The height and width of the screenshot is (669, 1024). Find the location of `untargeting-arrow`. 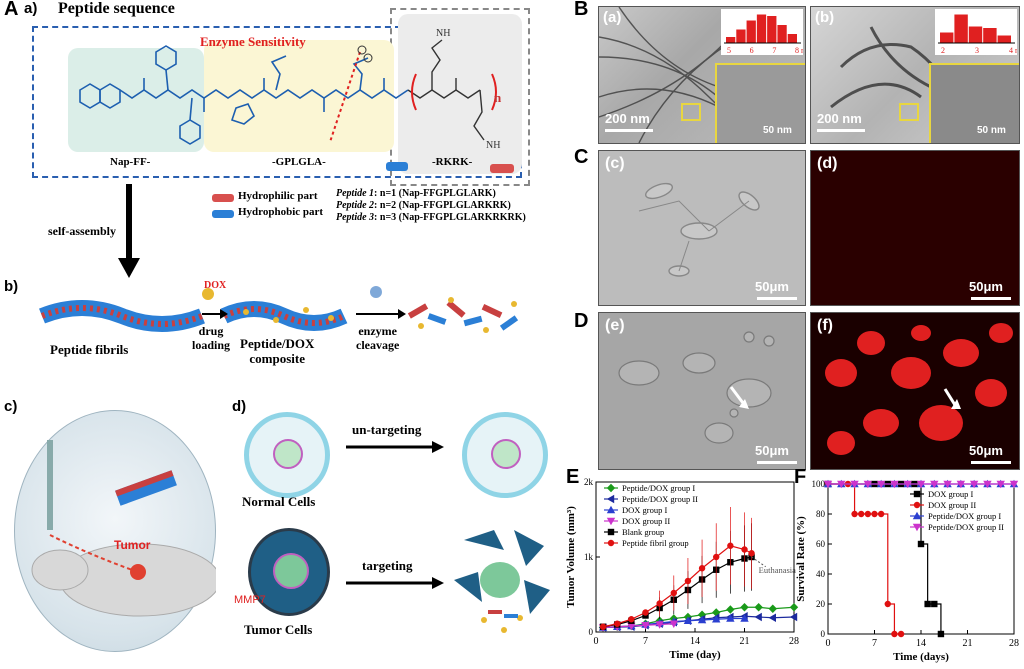

untargeting-arrow is located at coordinates (395, 447).